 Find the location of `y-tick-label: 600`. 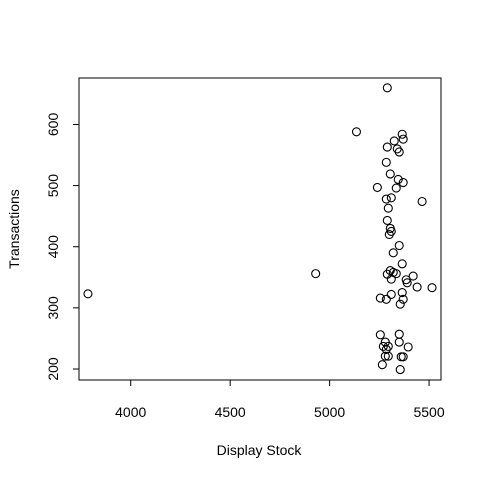

y-tick-label: 600 is located at coordinates (53, 125).